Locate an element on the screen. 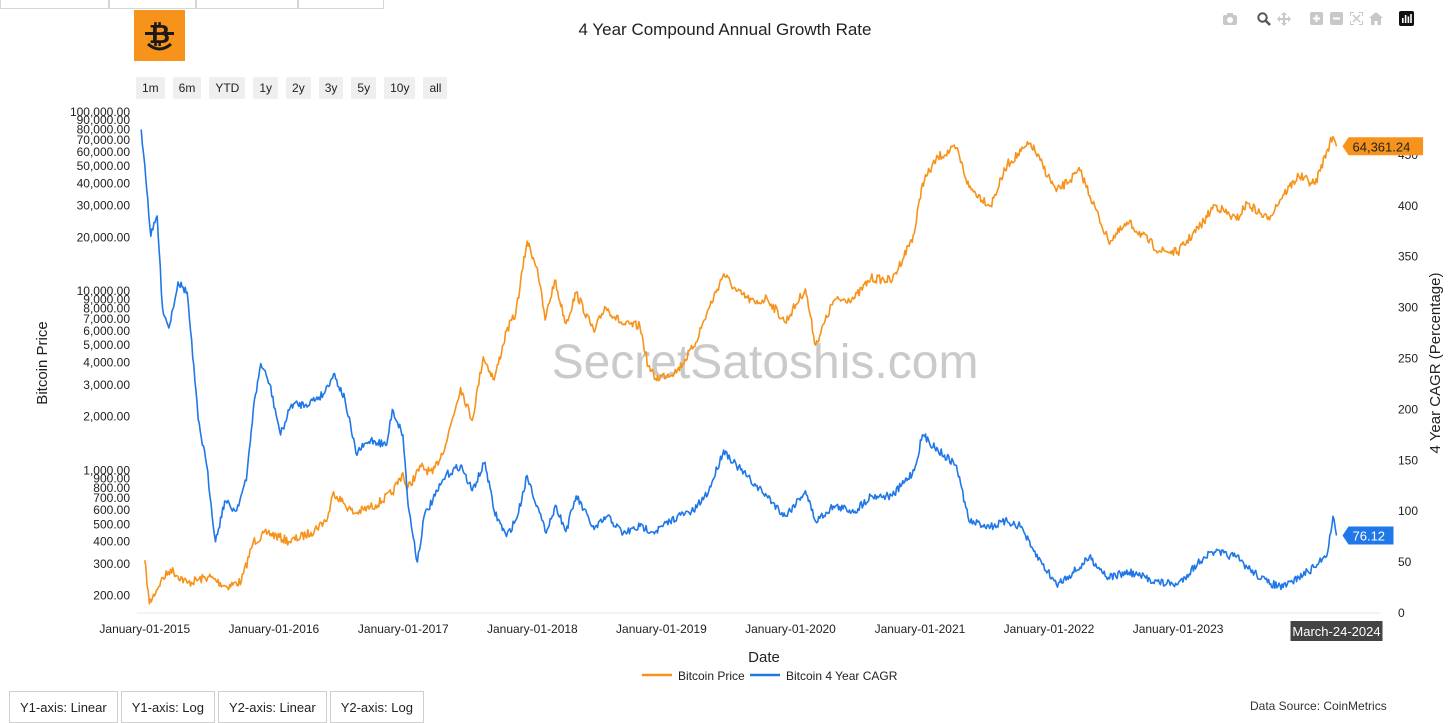 The height and width of the screenshot is (723, 1456). y1-tick-label: 2,000.00 is located at coordinates (106, 416).